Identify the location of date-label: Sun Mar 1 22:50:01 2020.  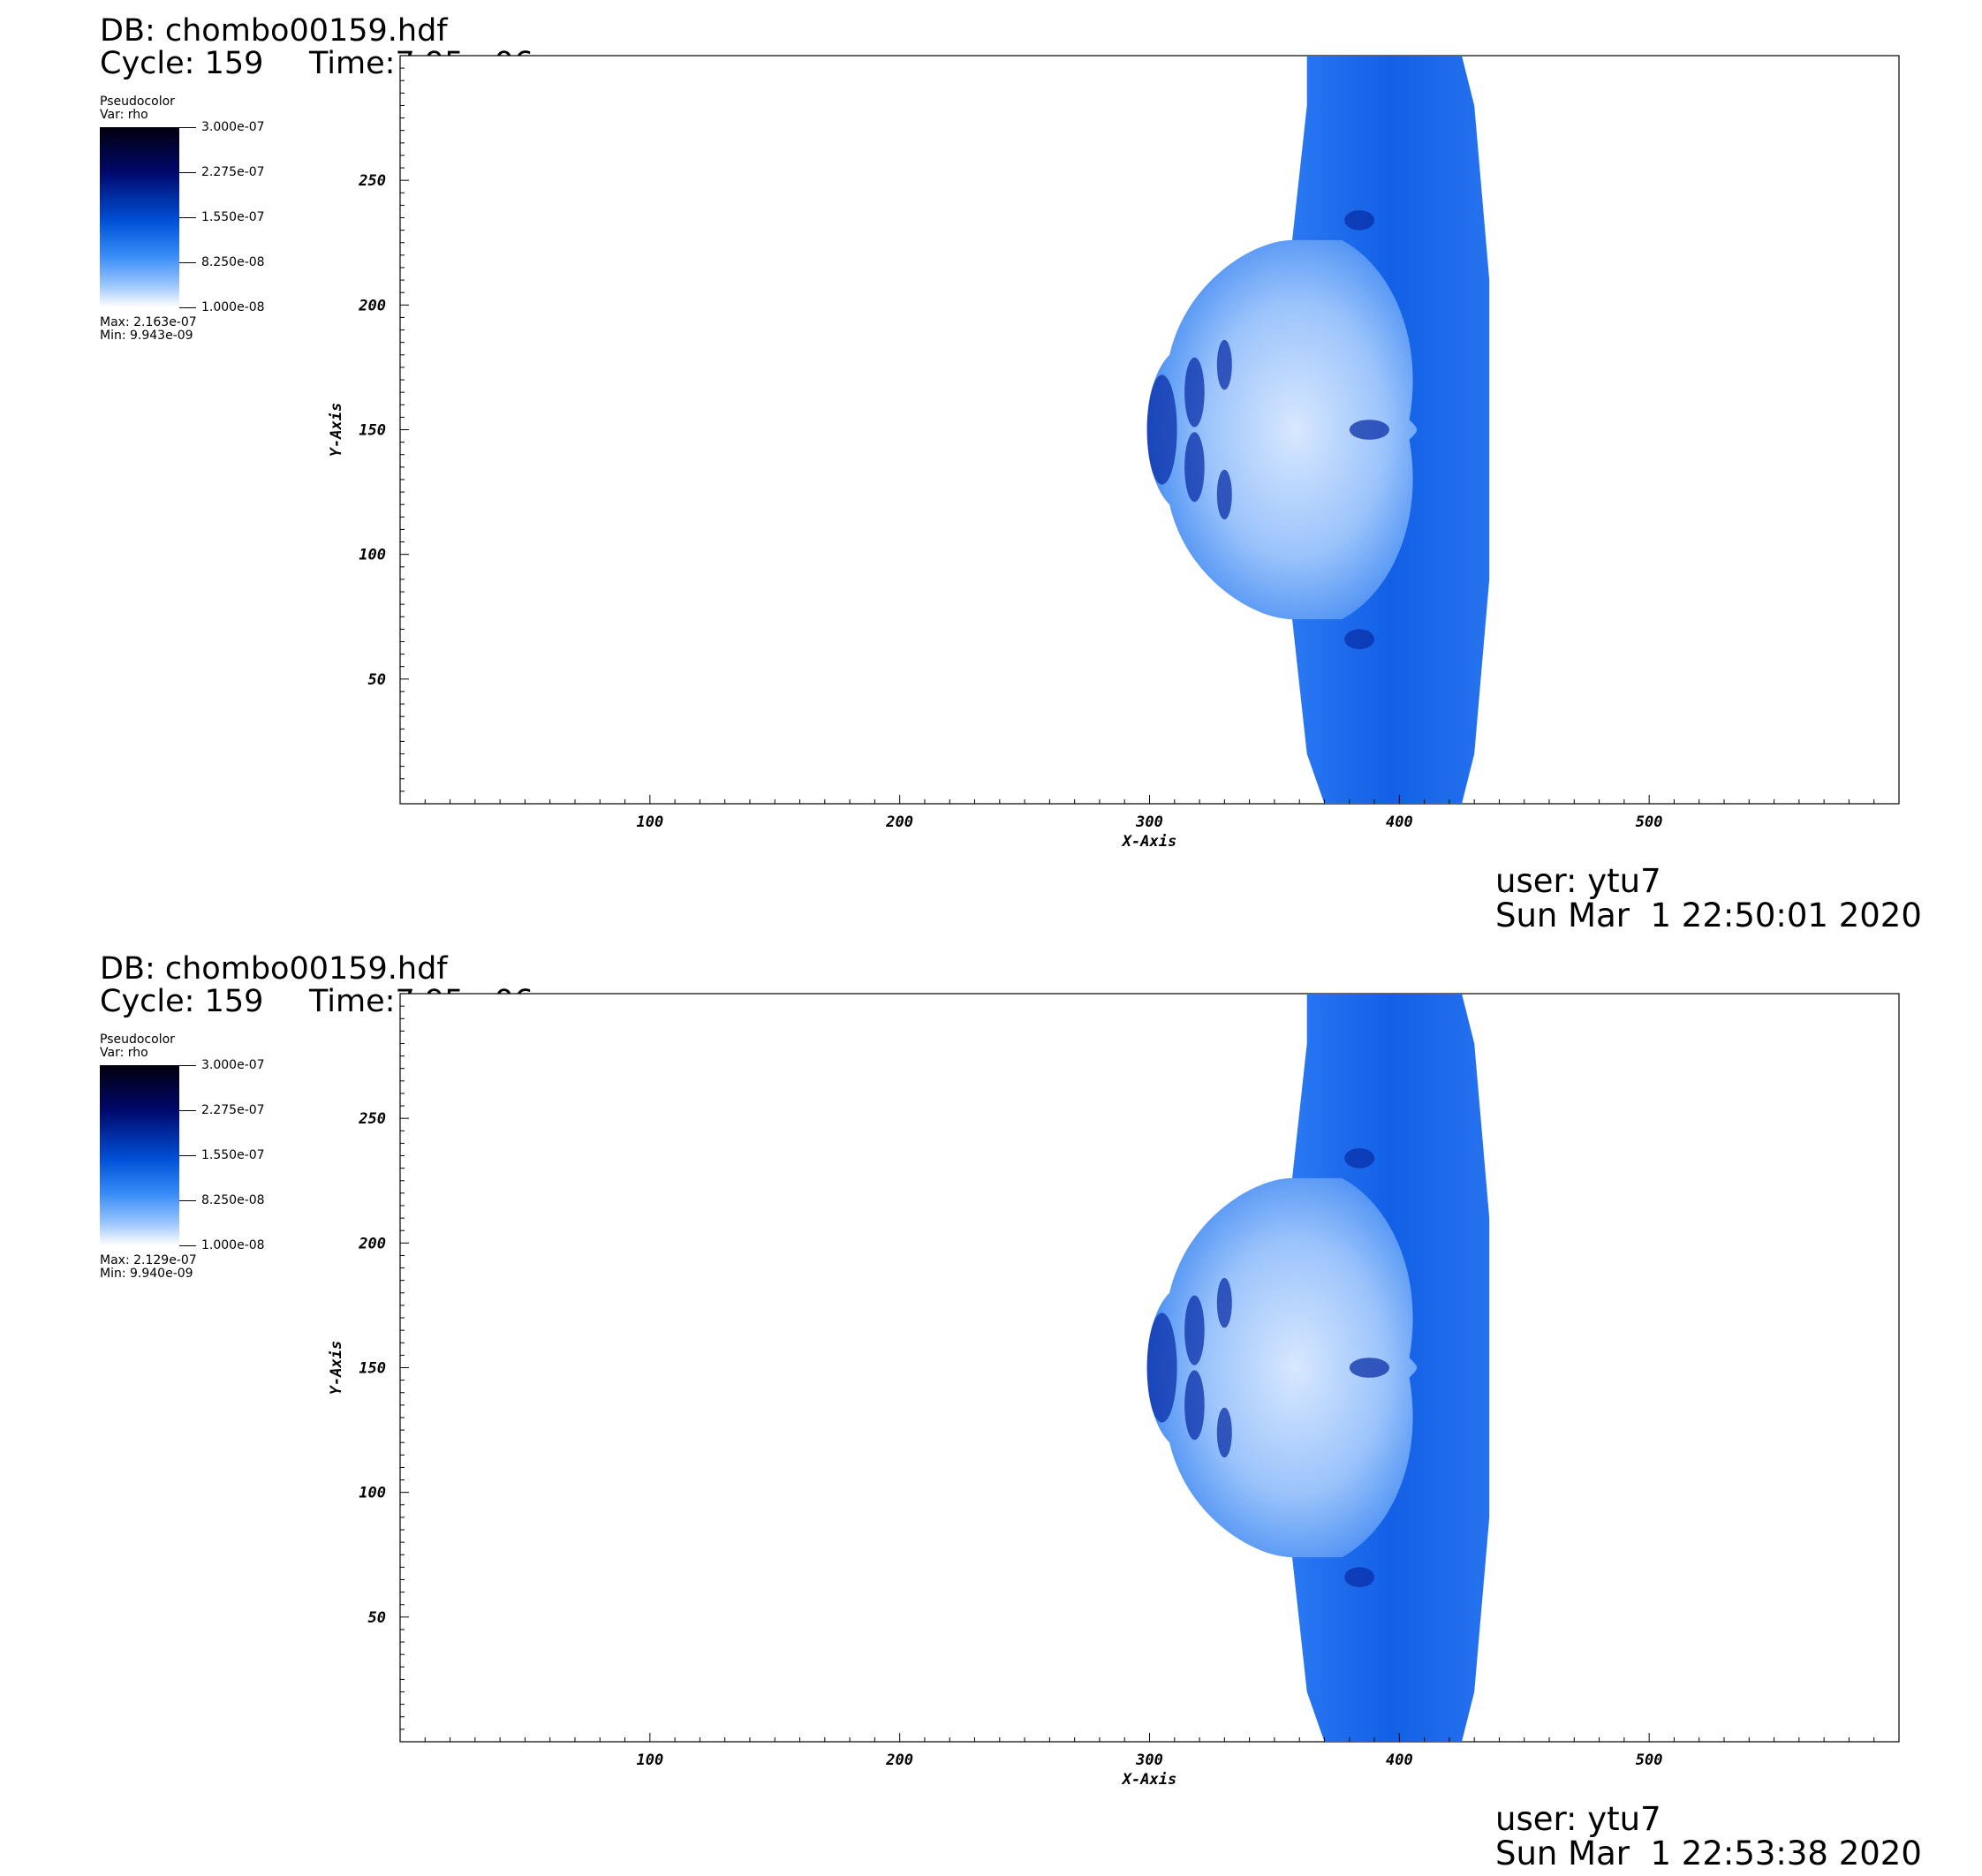
(1709, 915).